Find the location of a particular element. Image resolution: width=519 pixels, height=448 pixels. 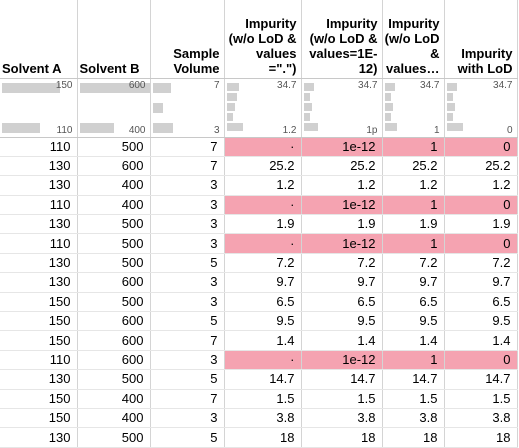

table-row: 130 400 3 1.2 1.2 1.2 1.2 is located at coordinates (259, 185).